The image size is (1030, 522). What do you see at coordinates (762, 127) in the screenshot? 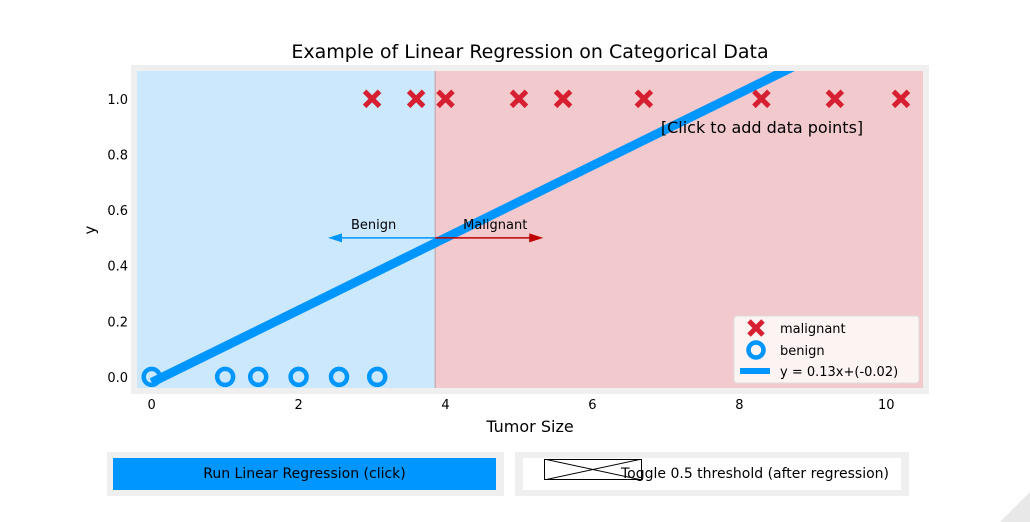
I see `click-to-add-annotation: [Click to add data points]` at bounding box center [762, 127].